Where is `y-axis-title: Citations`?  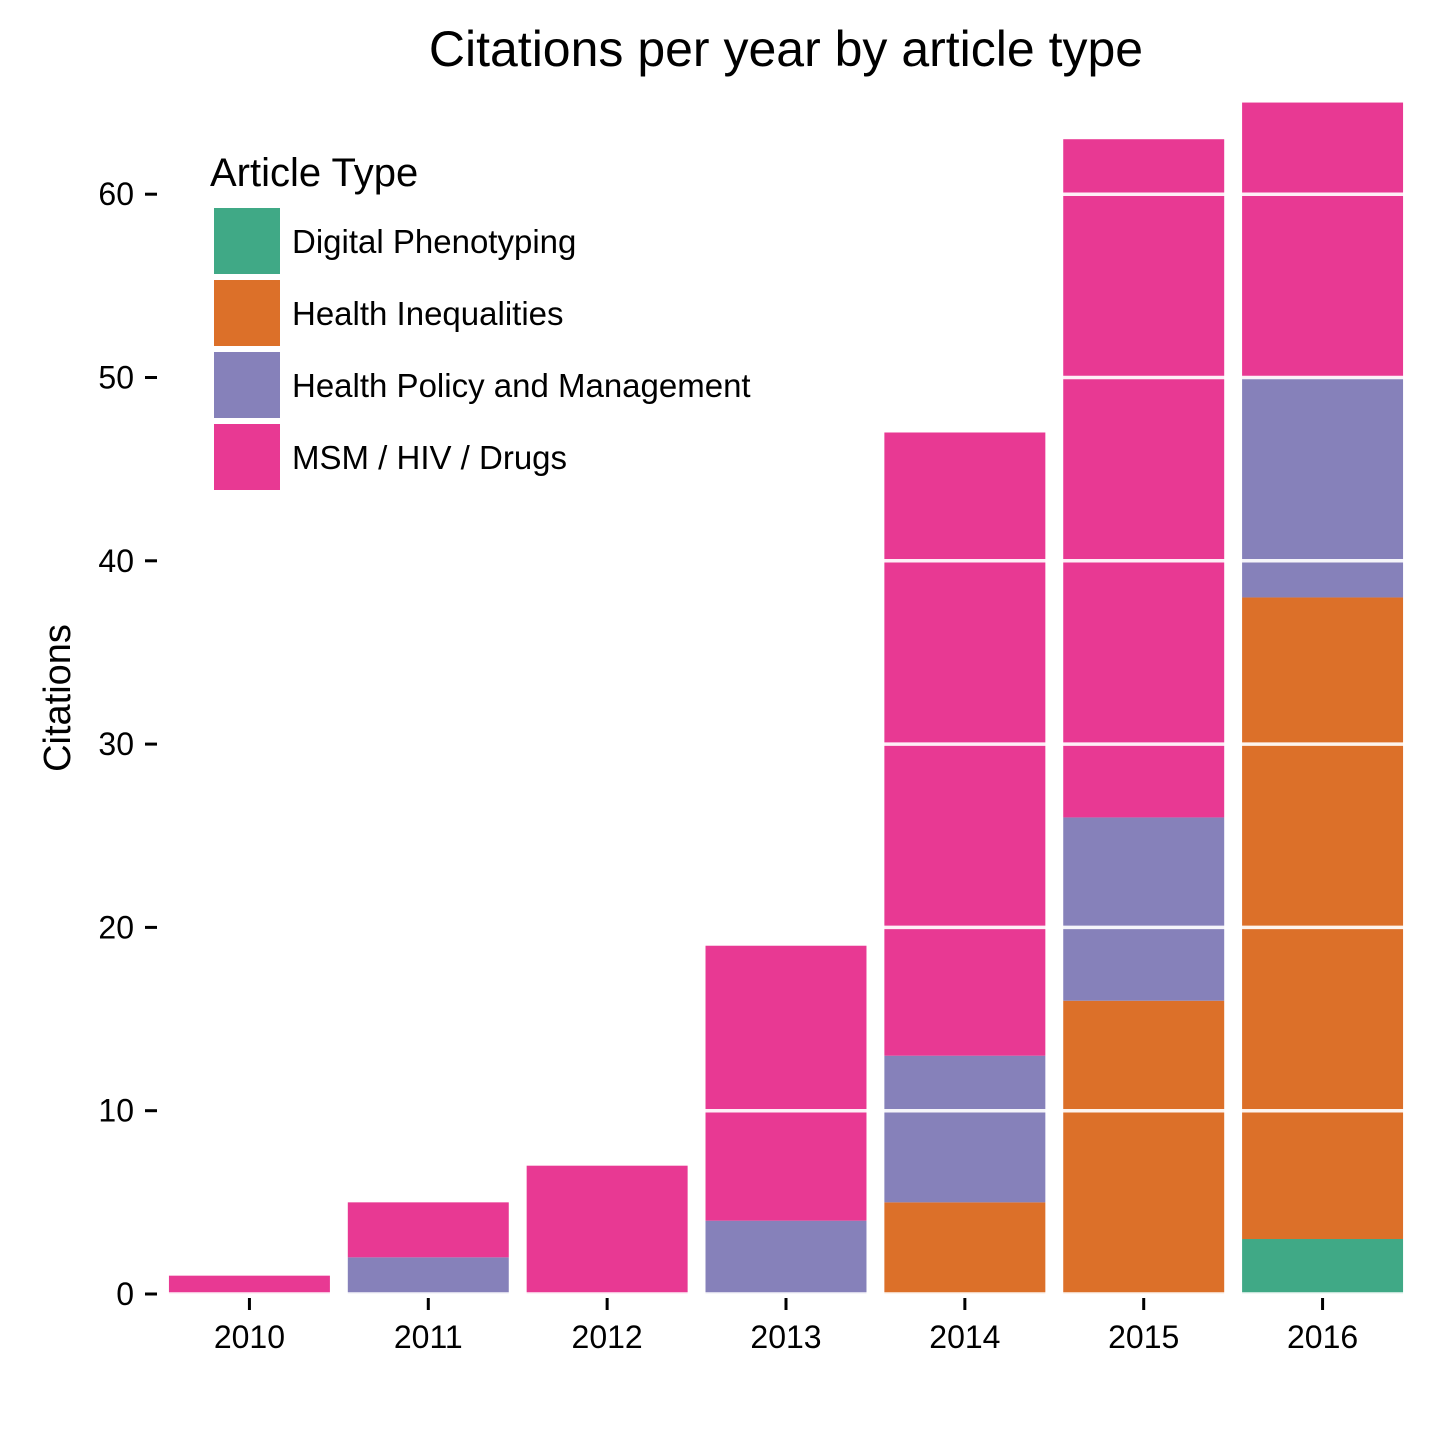 y-axis-title: Citations is located at coordinates (58, 698).